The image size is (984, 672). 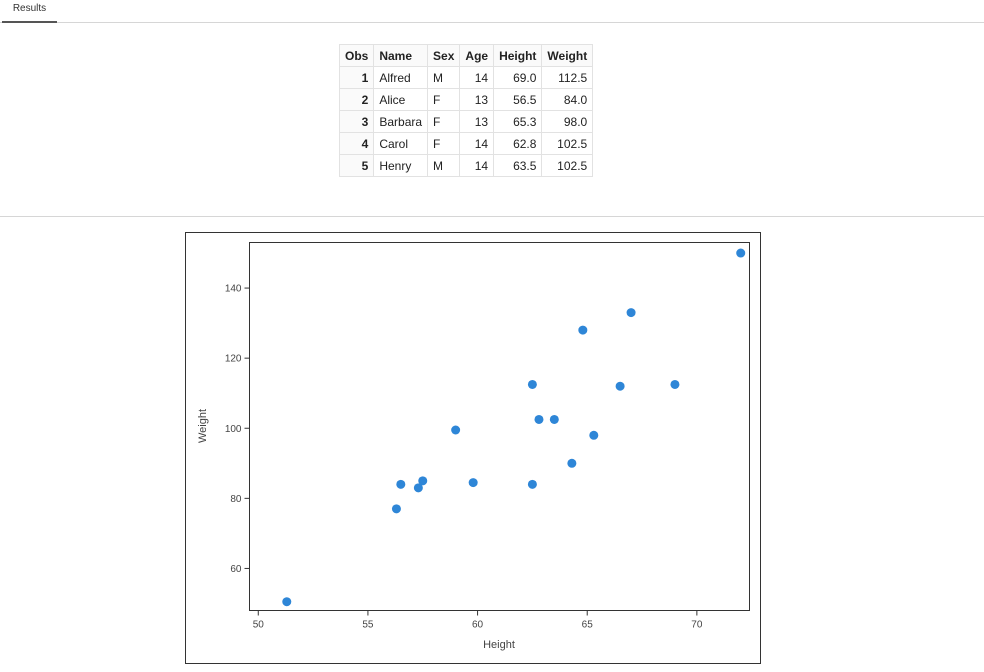 What do you see at coordinates (567, 55) in the screenshot?
I see `column-header-weight: Weight` at bounding box center [567, 55].